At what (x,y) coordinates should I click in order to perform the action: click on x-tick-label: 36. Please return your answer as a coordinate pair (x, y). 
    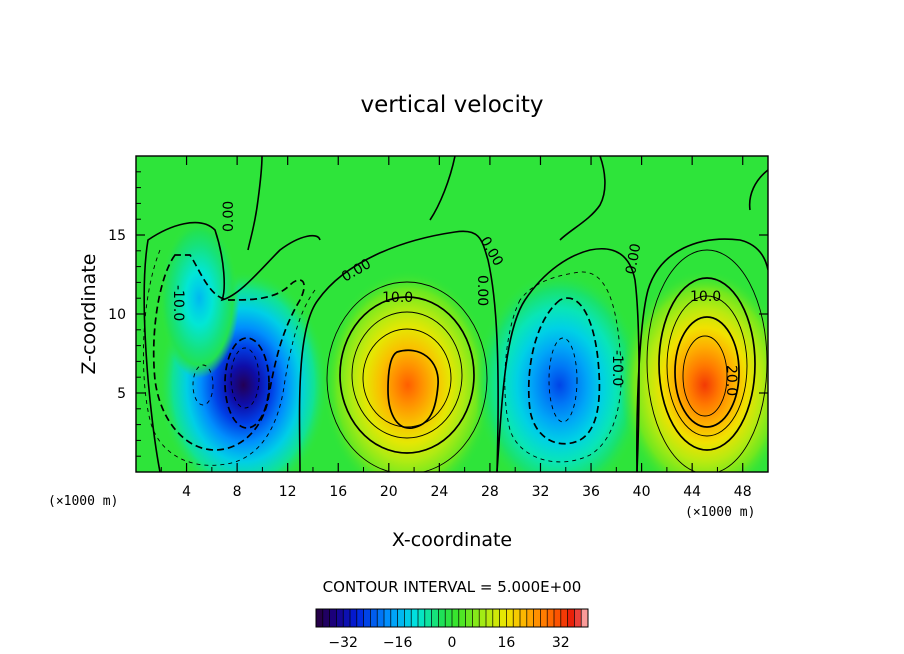
    Looking at the image, I should click on (591, 492).